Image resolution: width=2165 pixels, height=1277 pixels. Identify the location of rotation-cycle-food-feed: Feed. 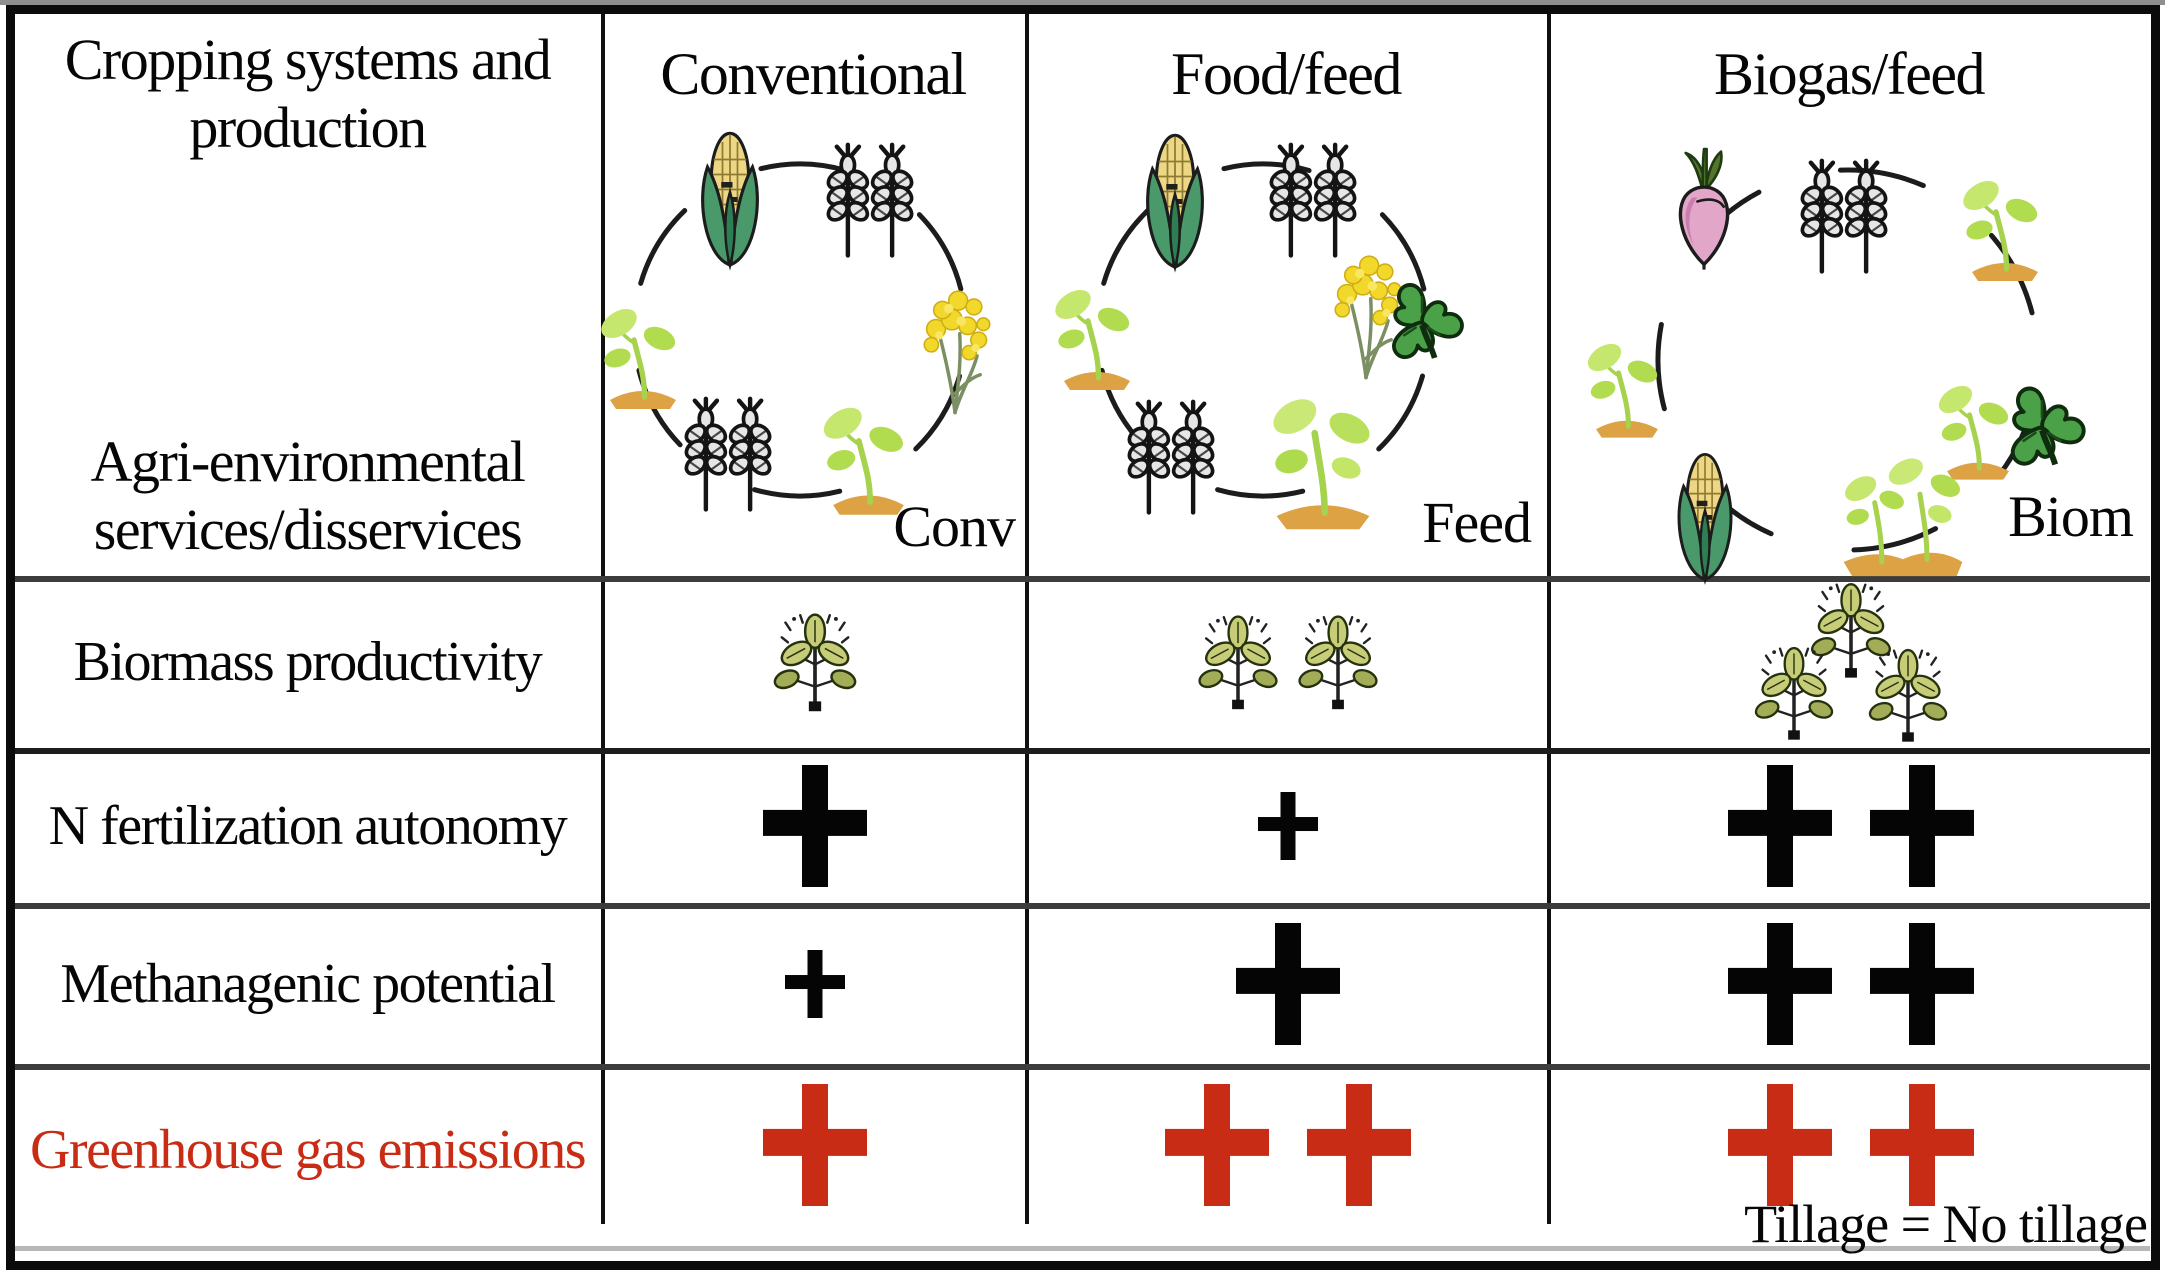
(1286, 295).